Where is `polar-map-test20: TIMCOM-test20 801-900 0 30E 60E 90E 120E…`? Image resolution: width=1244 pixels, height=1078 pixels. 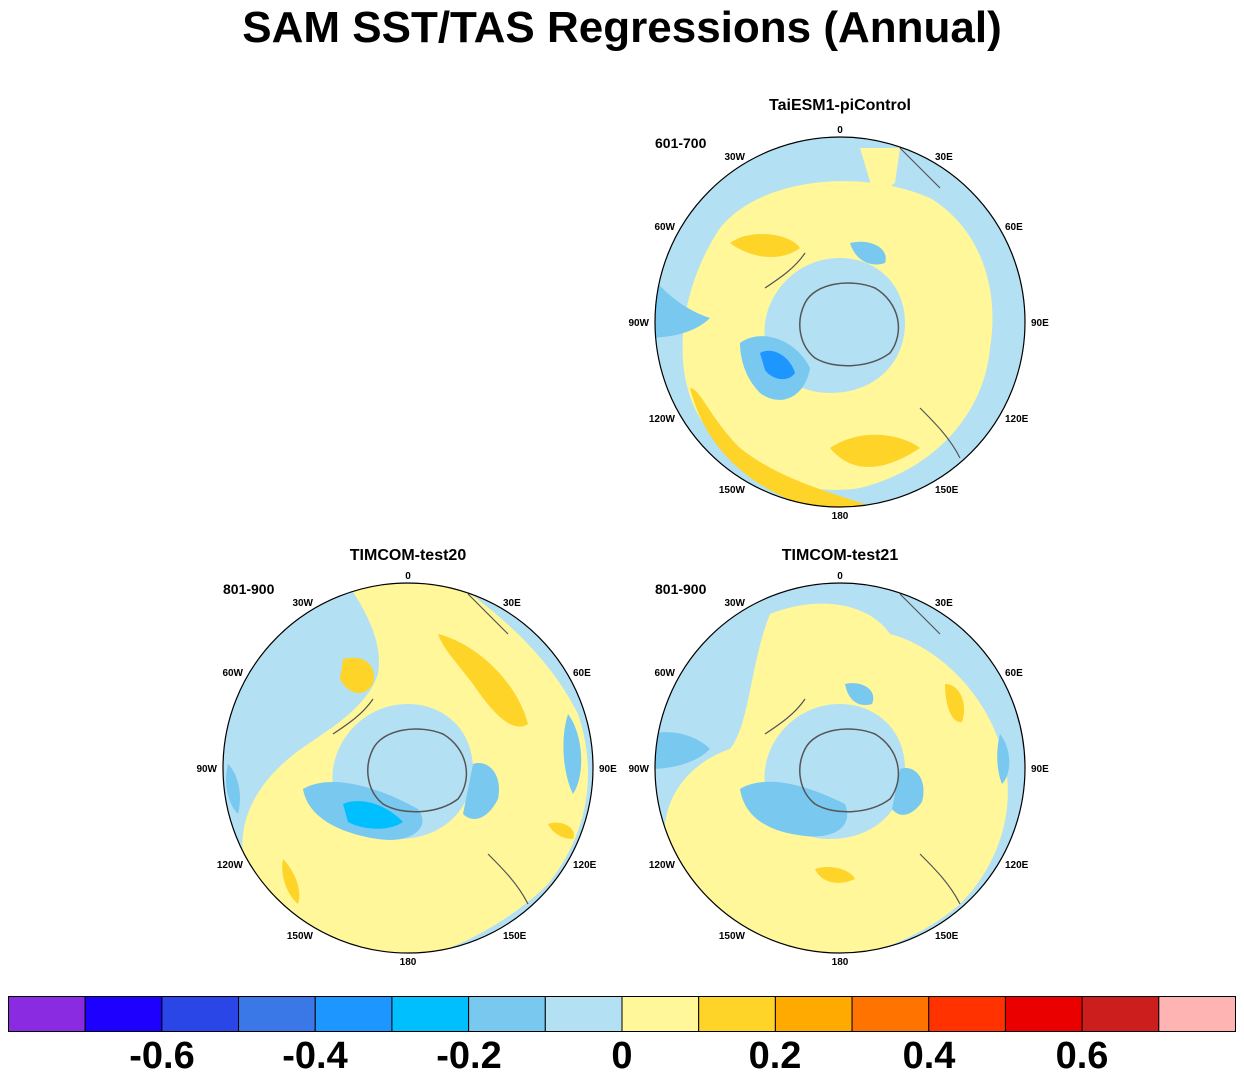
polar-map-test20: TIMCOM-test20 801-900 0 30E 60E 90E 120E… is located at coordinates (406, 757).